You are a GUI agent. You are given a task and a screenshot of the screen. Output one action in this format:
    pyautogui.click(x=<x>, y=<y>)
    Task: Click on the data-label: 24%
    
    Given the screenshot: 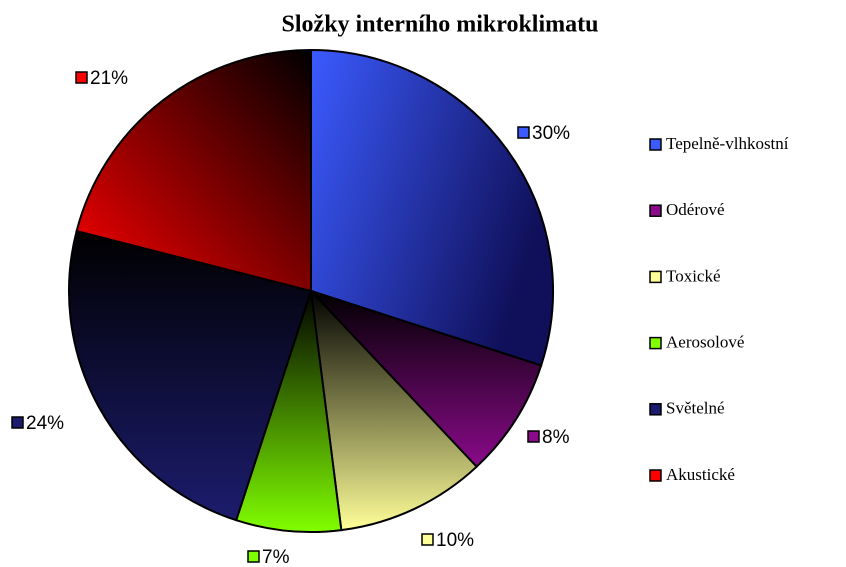 What is the action you would take?
    pyautogui.click(x=45, y=423)
    